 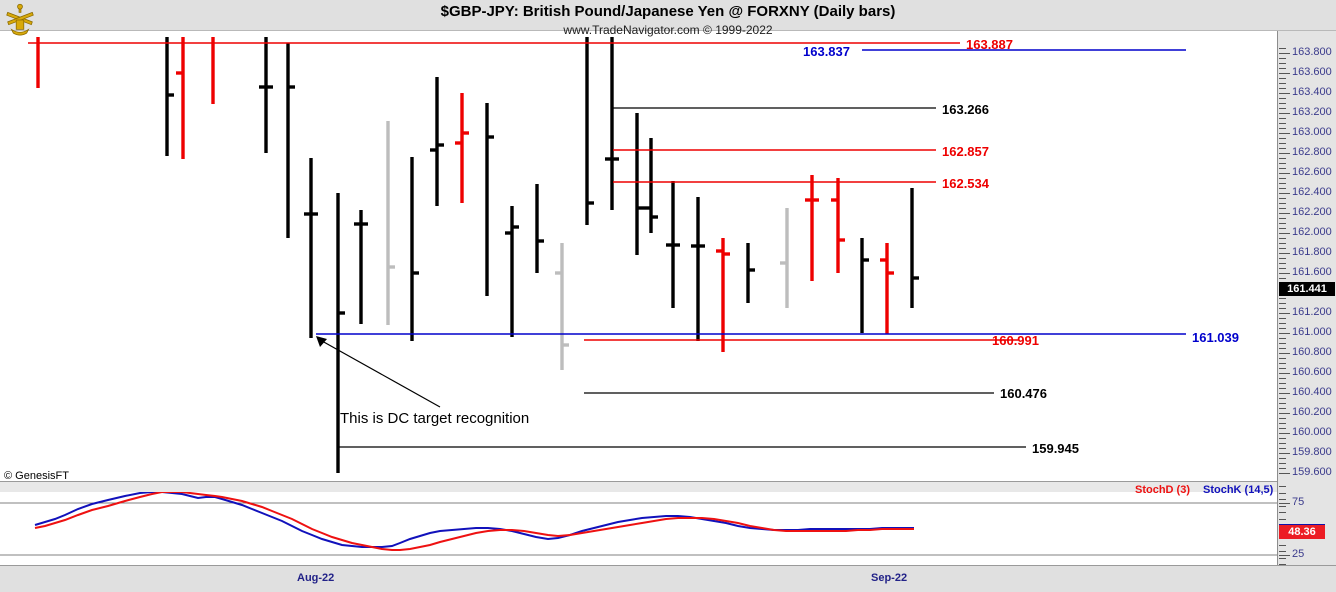 What do you see at coordinates (1312, 312) in the screenshot?
I see `price-scale-label: 161.200` at bounding box center [1312, 312].